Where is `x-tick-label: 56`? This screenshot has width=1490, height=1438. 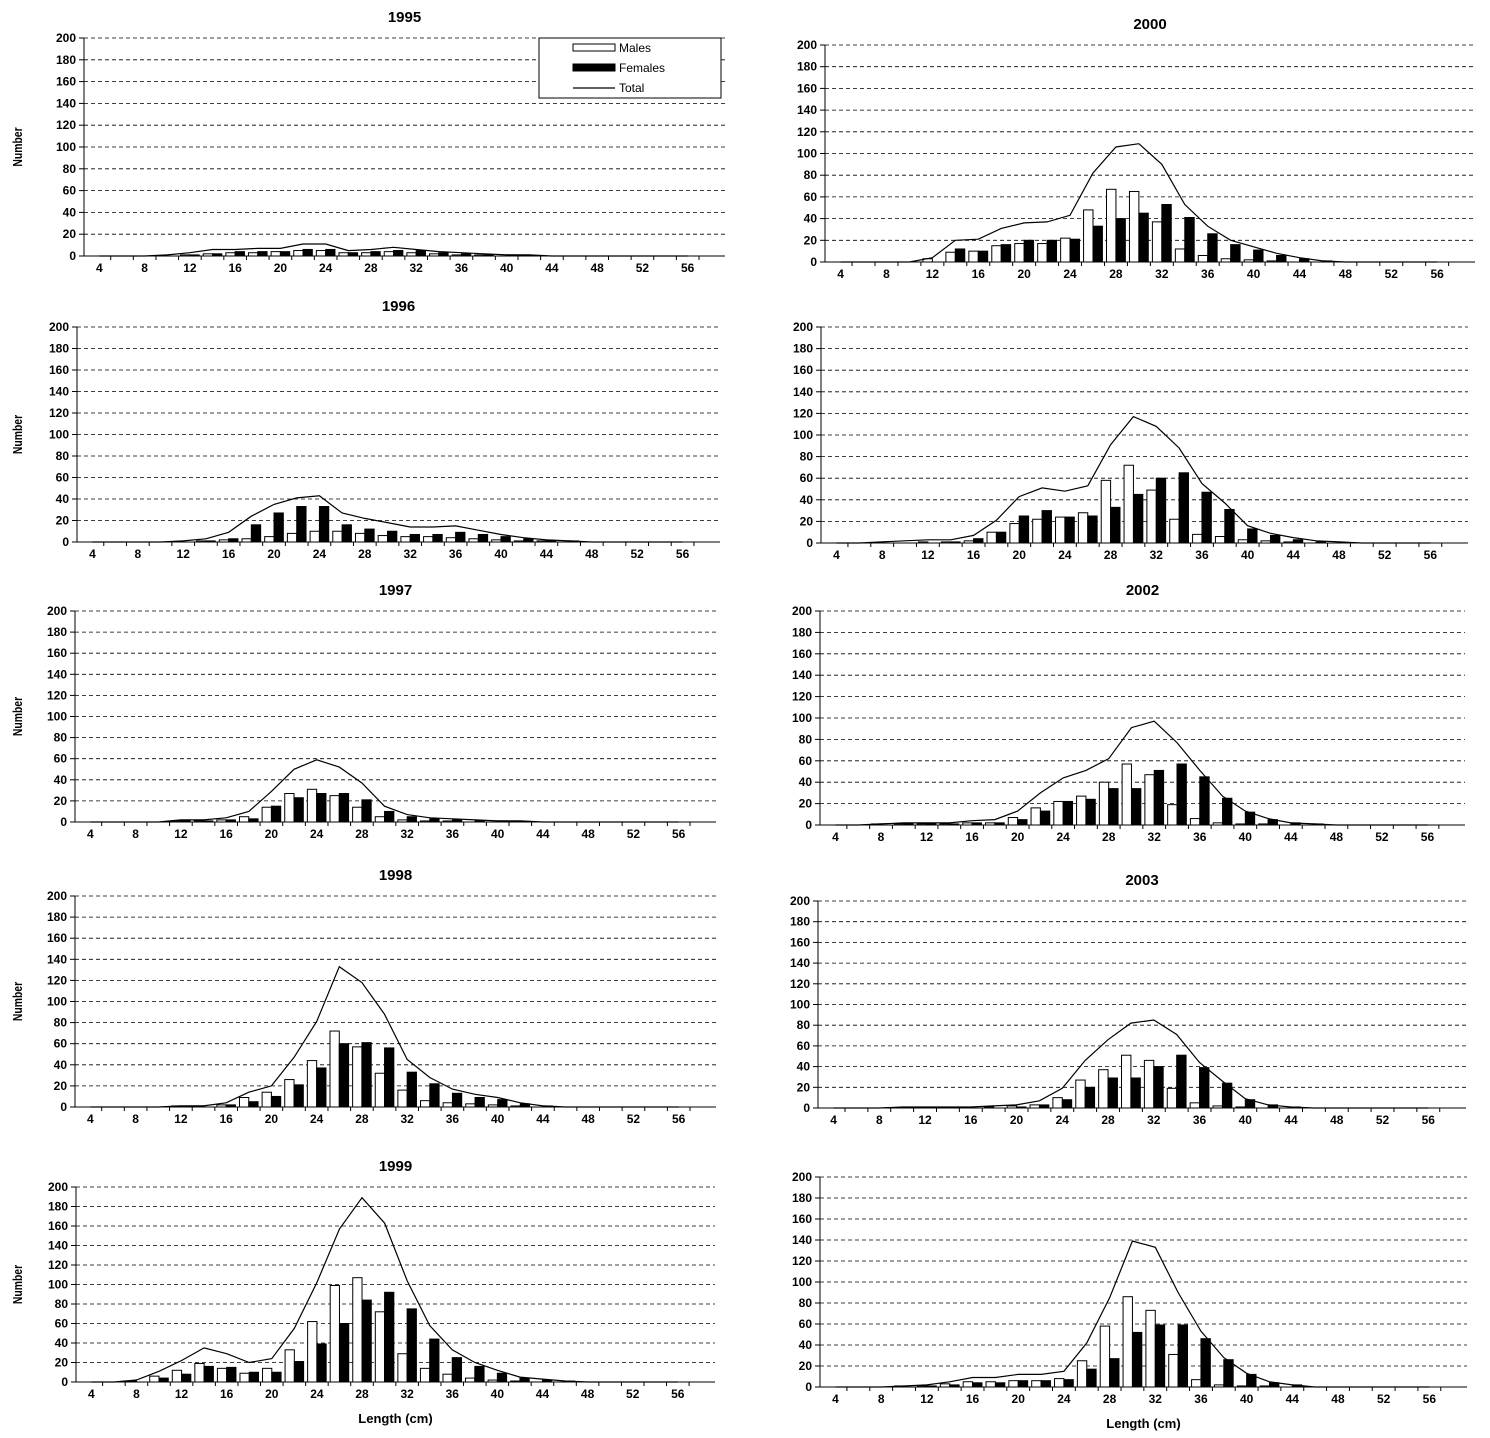
x-tick-label: 56 is located at coordinates (1429, 1120).